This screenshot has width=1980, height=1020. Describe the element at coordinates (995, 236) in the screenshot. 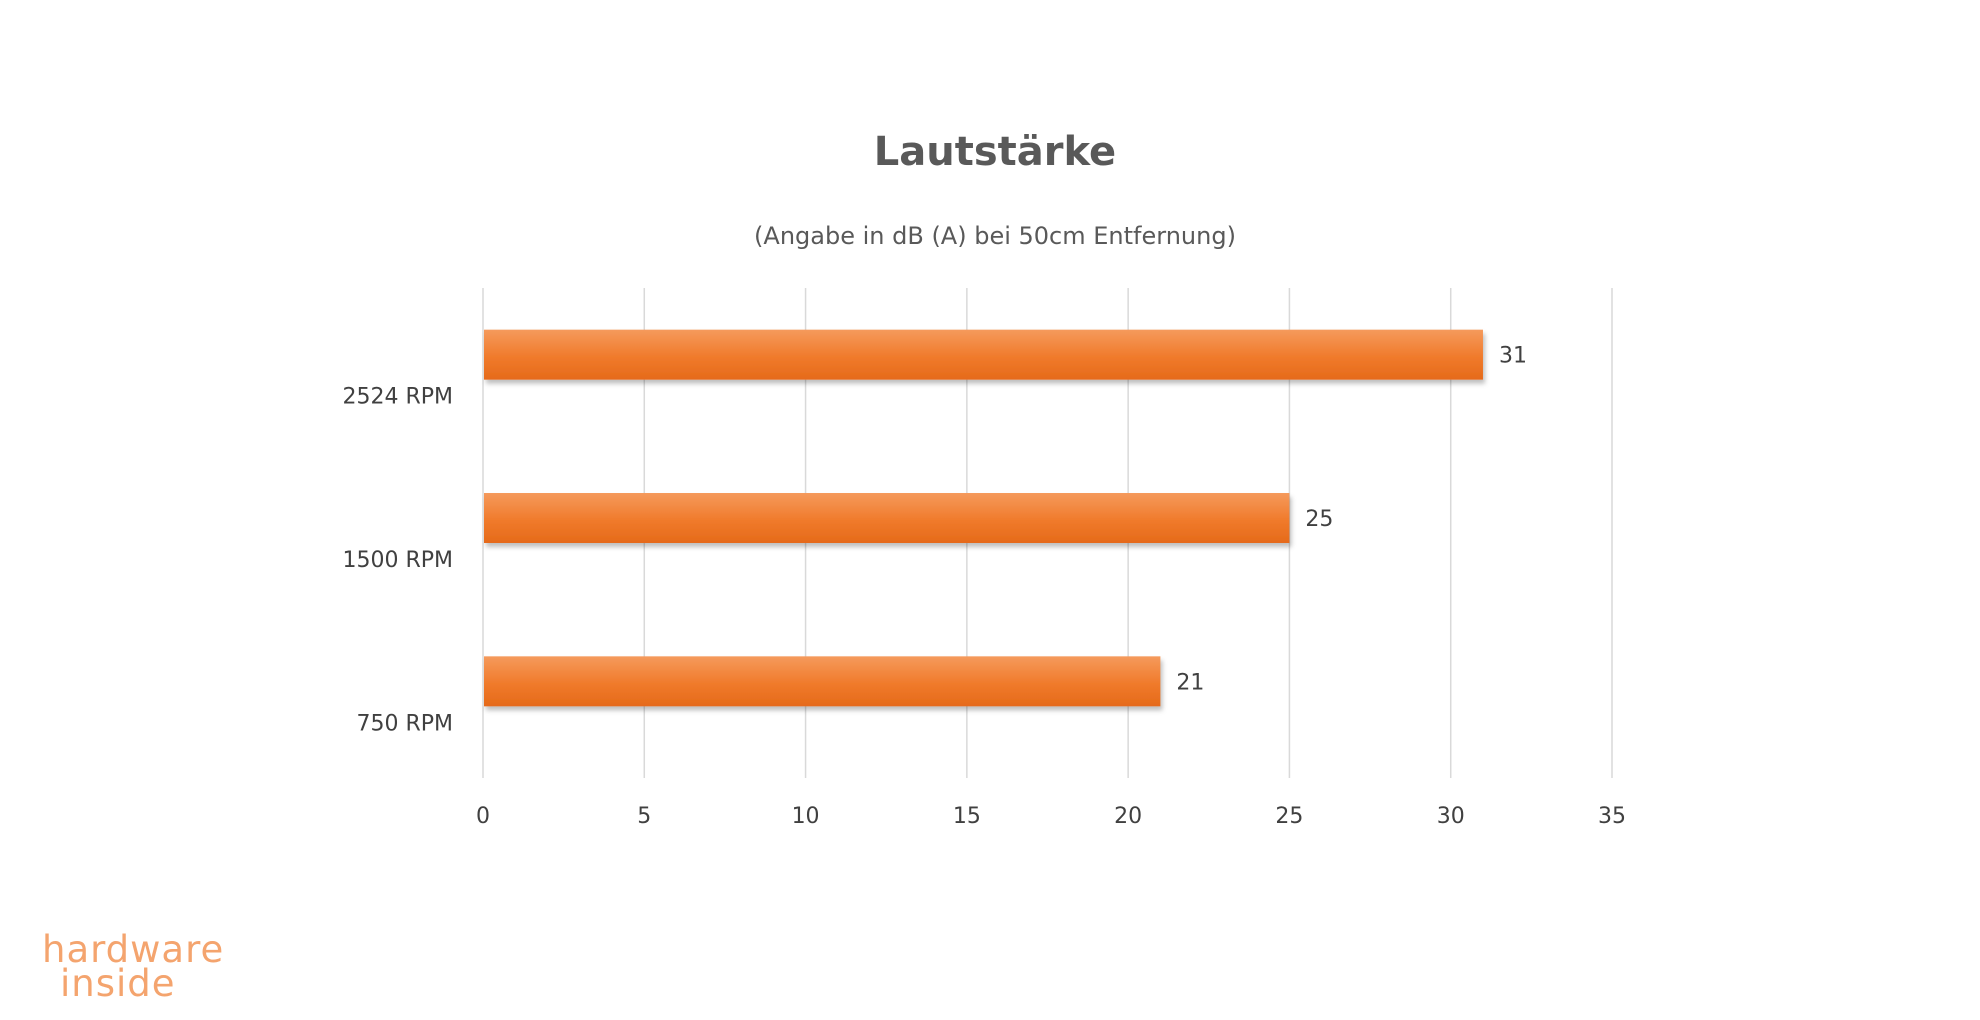

I see `chart-subtitle: (Angabe in dB (A) bei 50cm Entfernung)` at that location.